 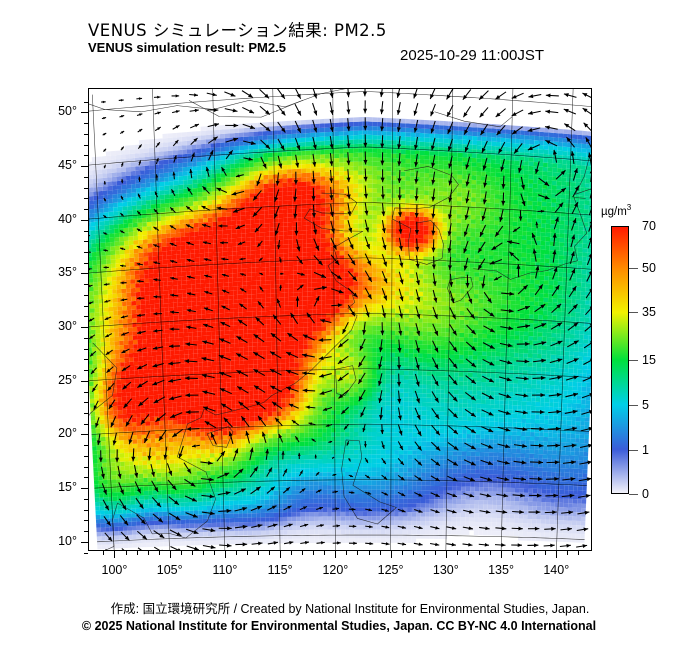 What do you see at coordinates (649, 268) in the screenshot?
I see `colorbar-tick-label: 50` at bounding box center [649, 268].